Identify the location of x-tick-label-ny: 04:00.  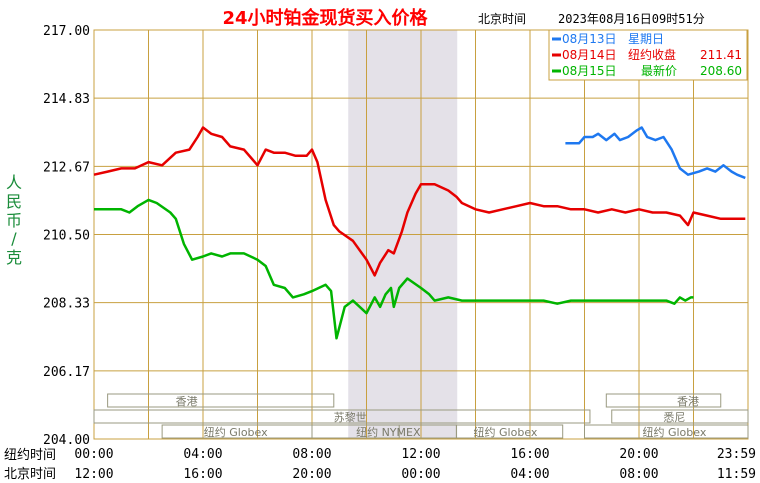
(202, 454).